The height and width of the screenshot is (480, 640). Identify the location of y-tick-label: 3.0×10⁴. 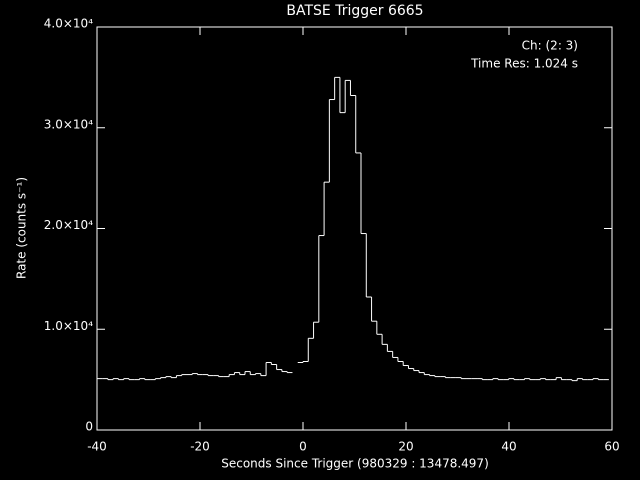
(68, 124).